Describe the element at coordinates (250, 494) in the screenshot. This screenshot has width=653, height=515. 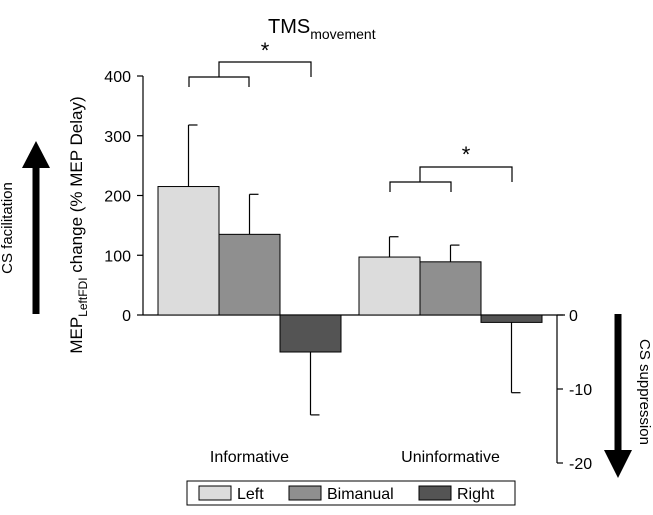
I see `legend-label-left: Left` at that location.